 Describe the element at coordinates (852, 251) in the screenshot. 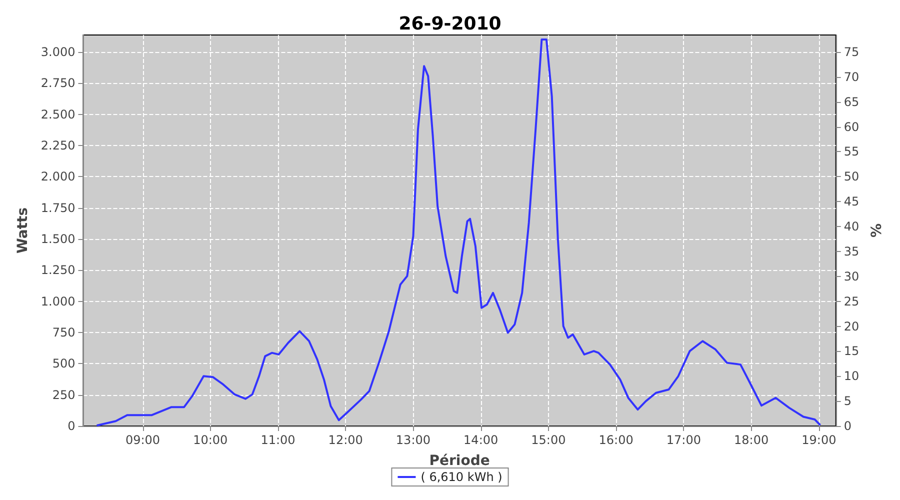

I see `y2-tick-label: 35` at that location.